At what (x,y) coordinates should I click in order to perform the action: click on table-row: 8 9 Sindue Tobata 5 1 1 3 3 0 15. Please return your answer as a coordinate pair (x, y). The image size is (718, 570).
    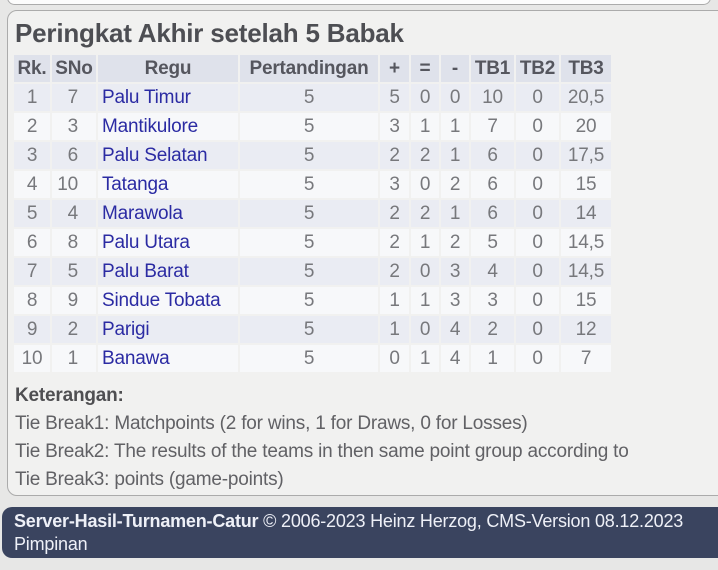
    Looking at the image, I should click on (312, 300).